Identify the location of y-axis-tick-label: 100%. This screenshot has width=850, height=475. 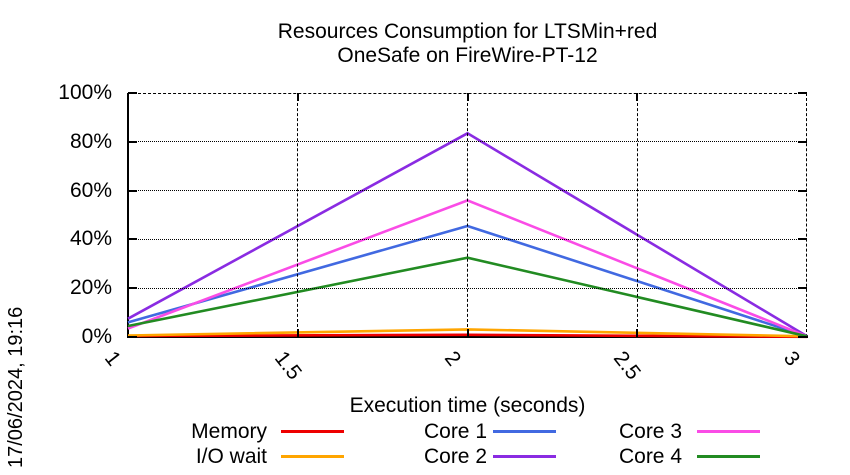
(85, 92).